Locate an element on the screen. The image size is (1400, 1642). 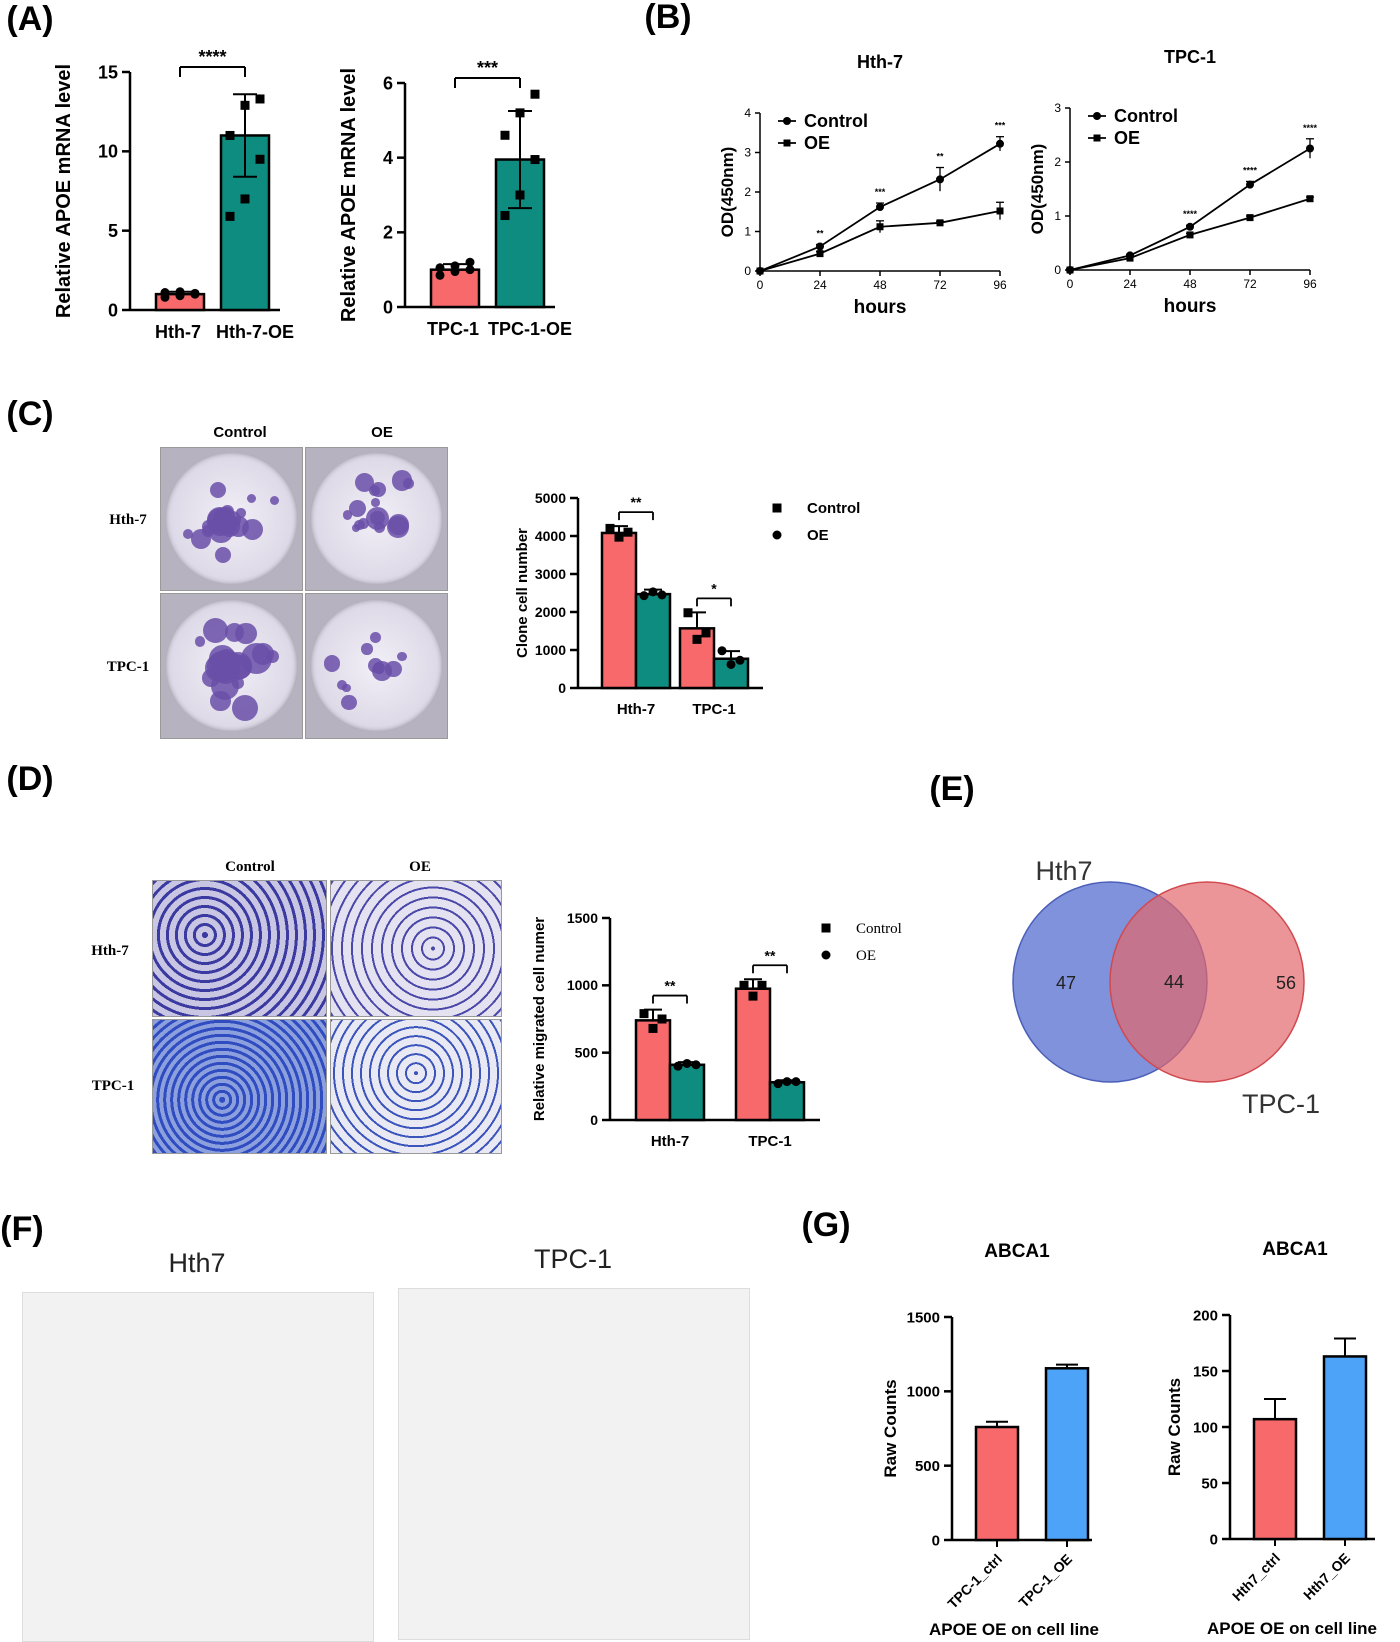
chart-b1-title: Hth-7 is located at coordinates (880, 62).